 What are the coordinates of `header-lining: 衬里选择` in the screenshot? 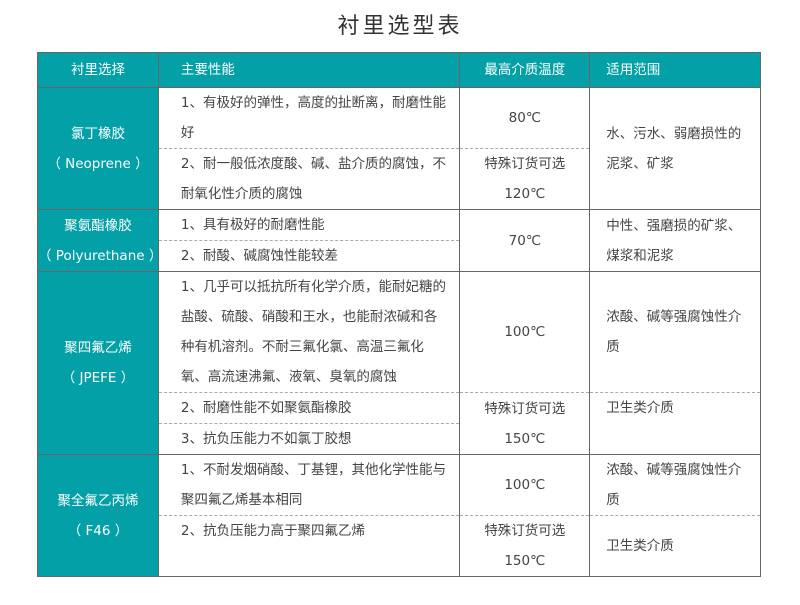 It's located at (98, 70).